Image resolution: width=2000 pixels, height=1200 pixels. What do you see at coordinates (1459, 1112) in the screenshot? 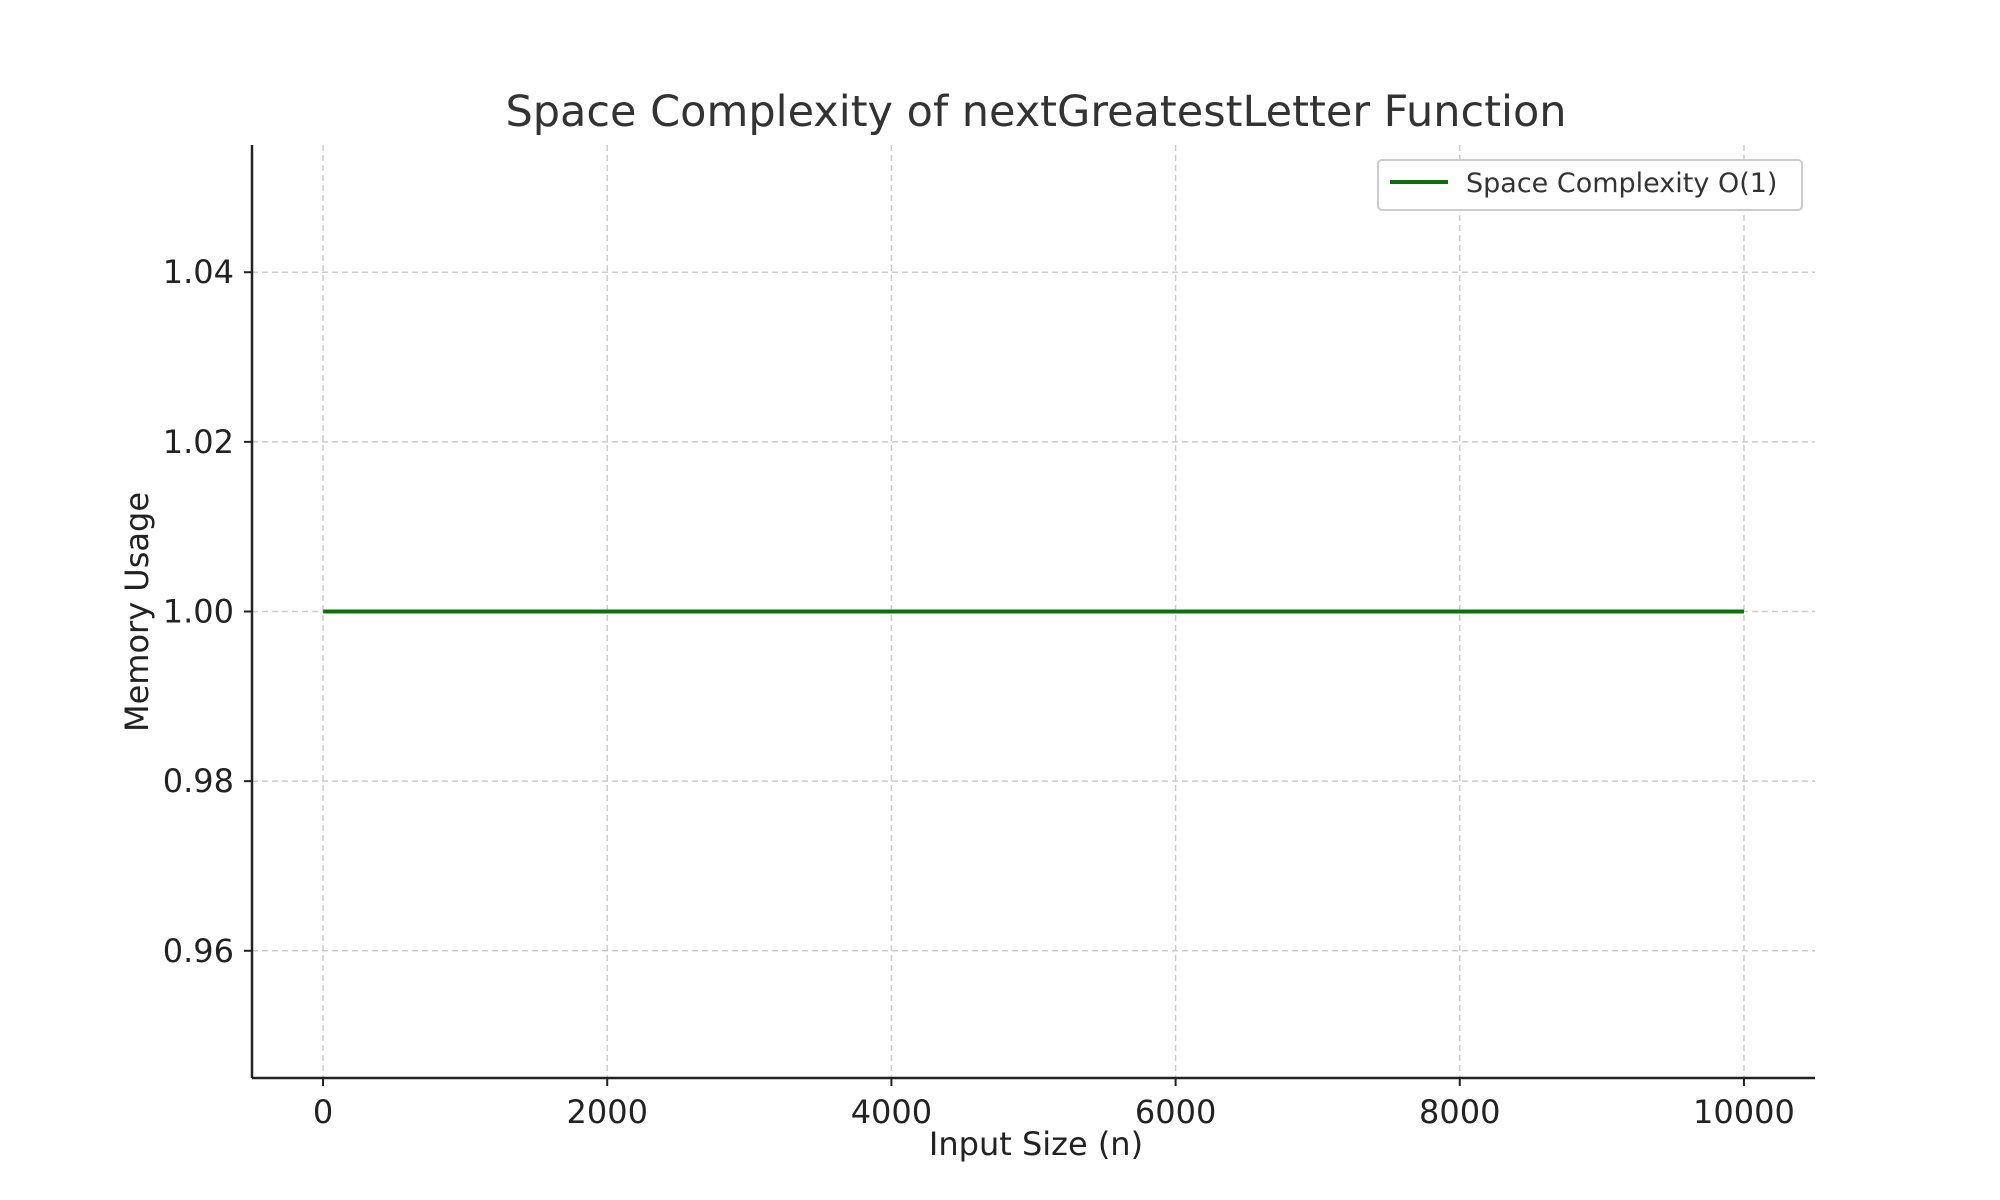
I see `x-tick-label: 8000` at bounding box center [1459, 1112].